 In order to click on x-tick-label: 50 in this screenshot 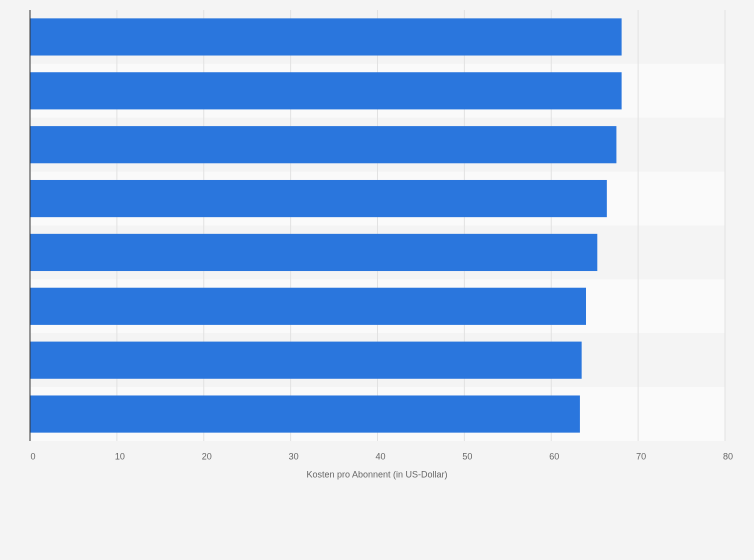, I will do `click(467, 456)`.